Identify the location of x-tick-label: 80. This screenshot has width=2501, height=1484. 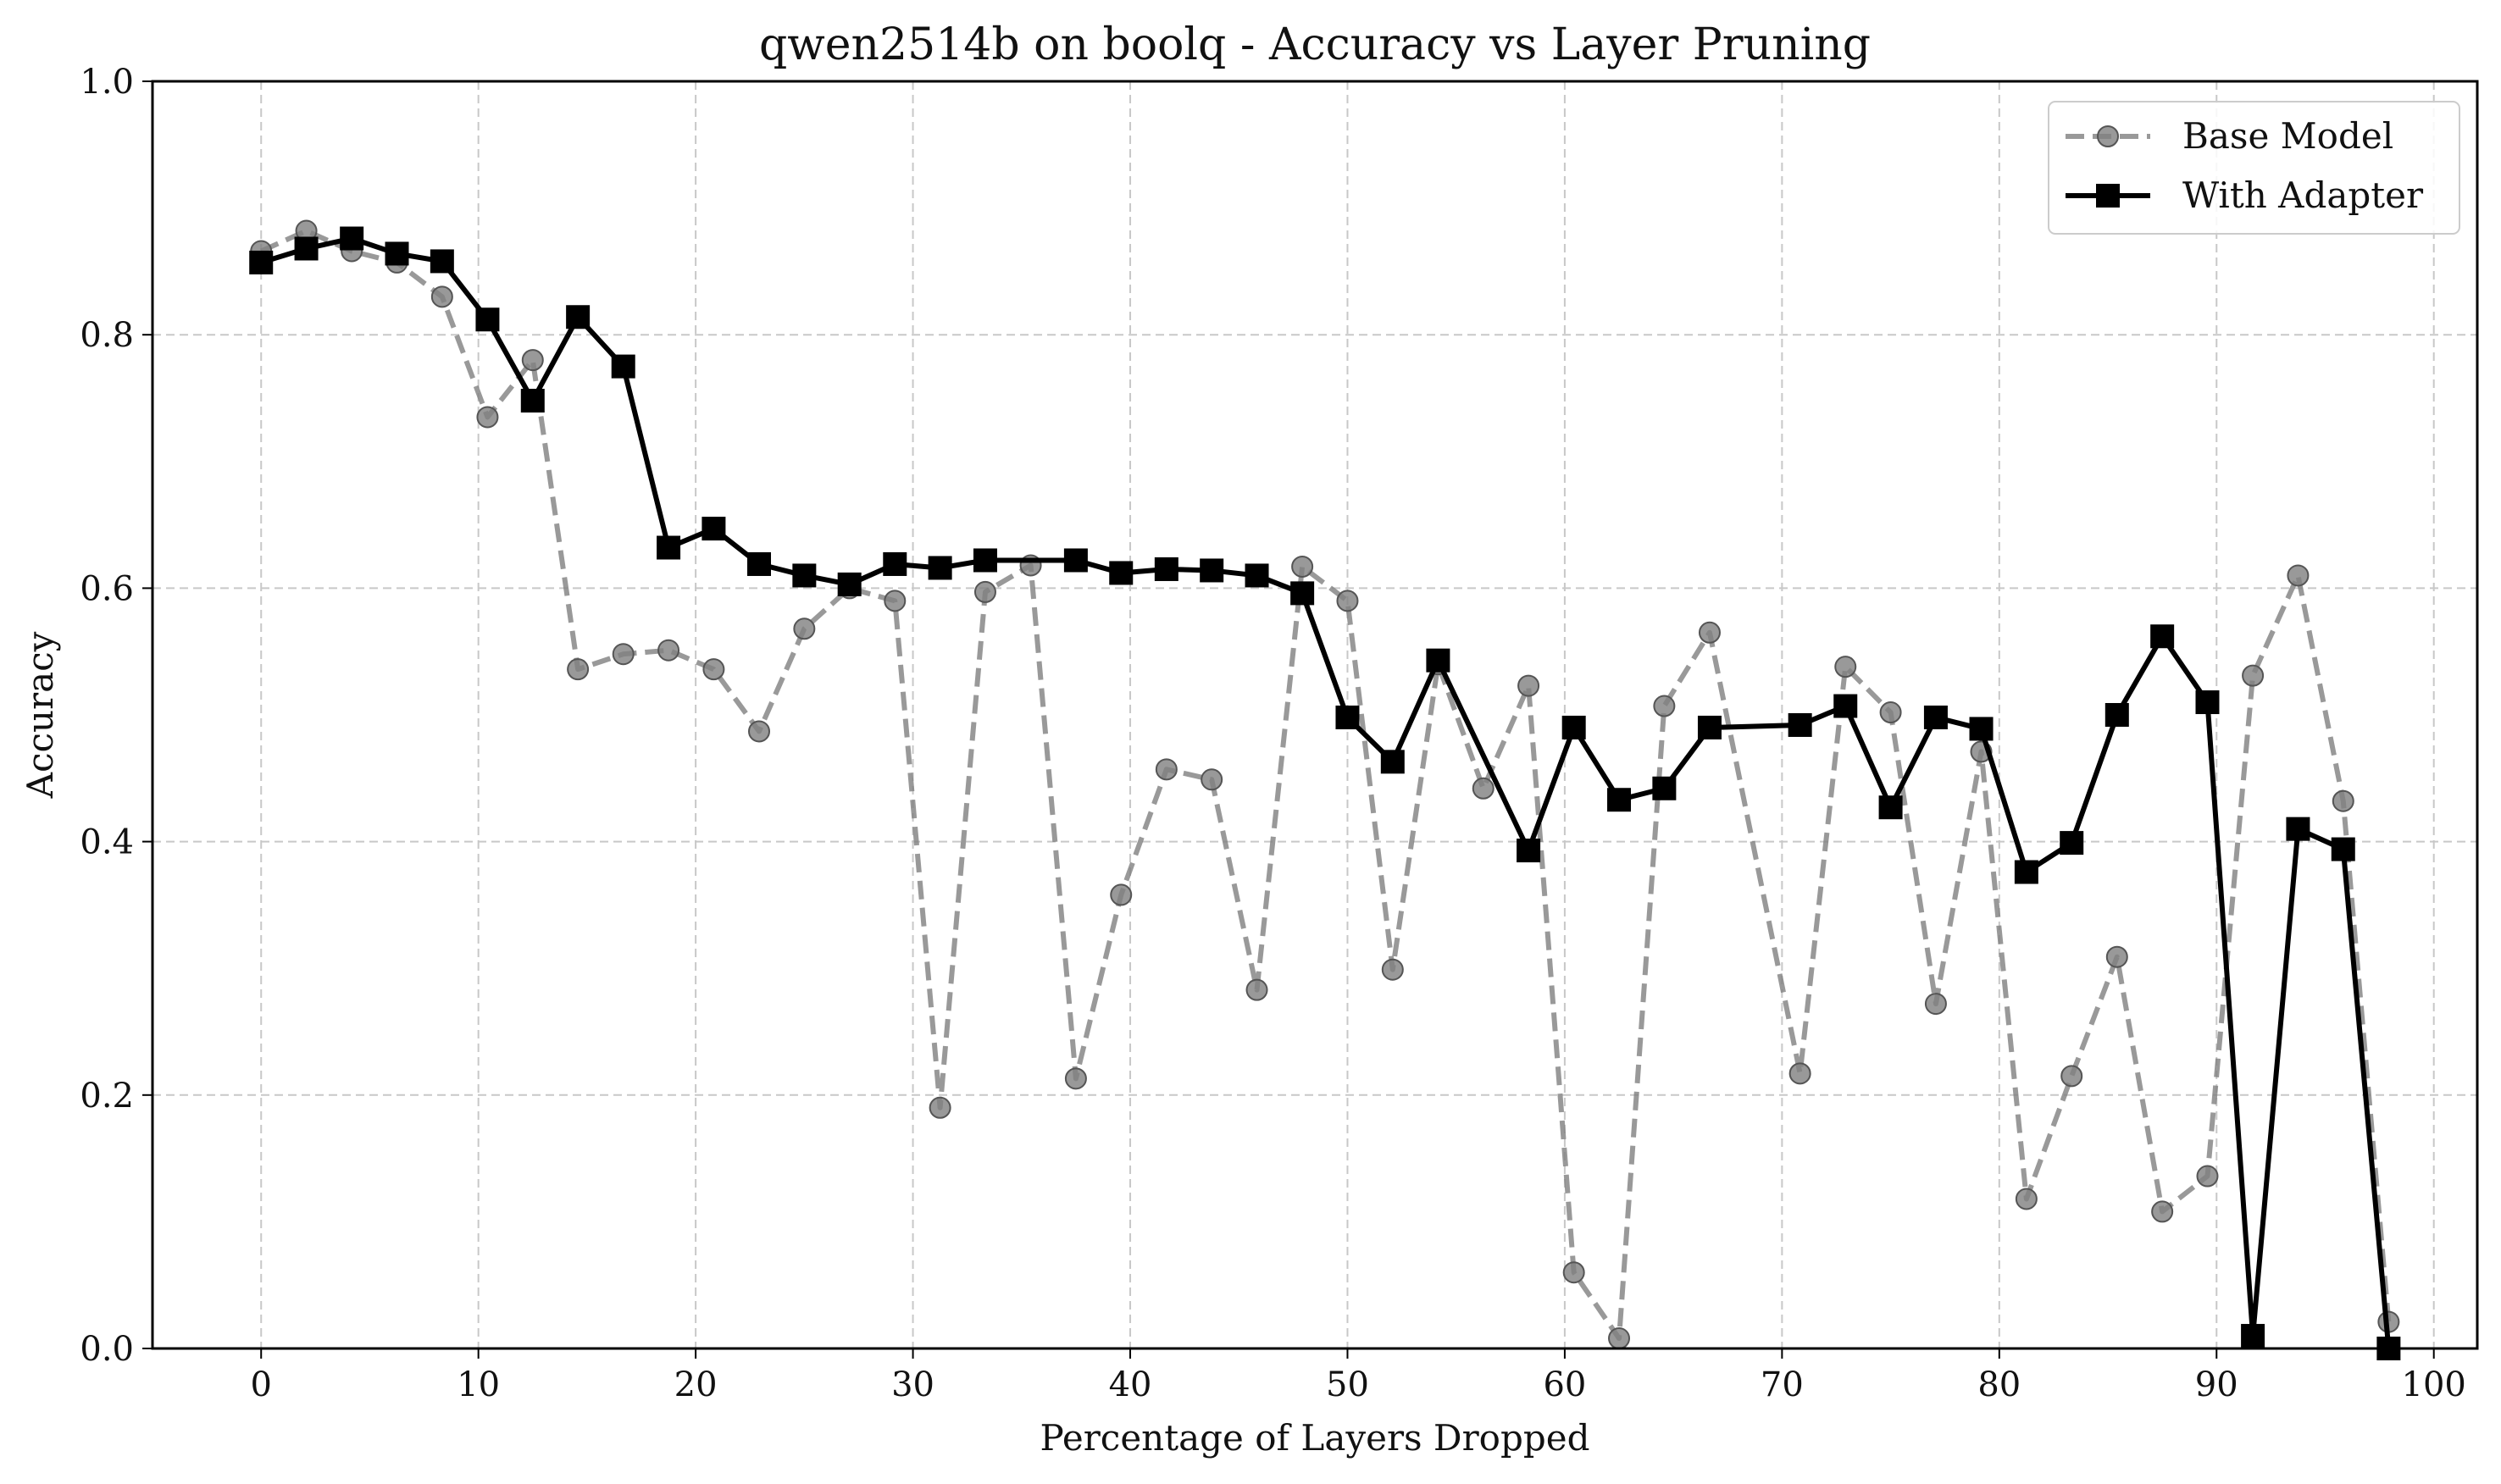
(1999, 1384).